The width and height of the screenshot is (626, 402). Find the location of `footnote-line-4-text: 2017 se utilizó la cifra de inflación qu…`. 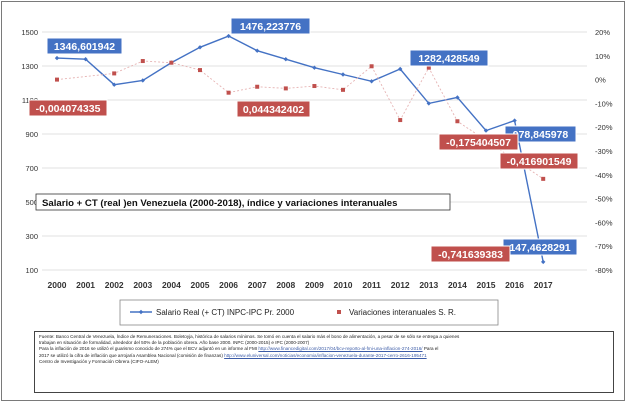

footnote-line-4-text: 2017 se utilizó la cifra de inflación qu… is located at coordinates (131, 355).